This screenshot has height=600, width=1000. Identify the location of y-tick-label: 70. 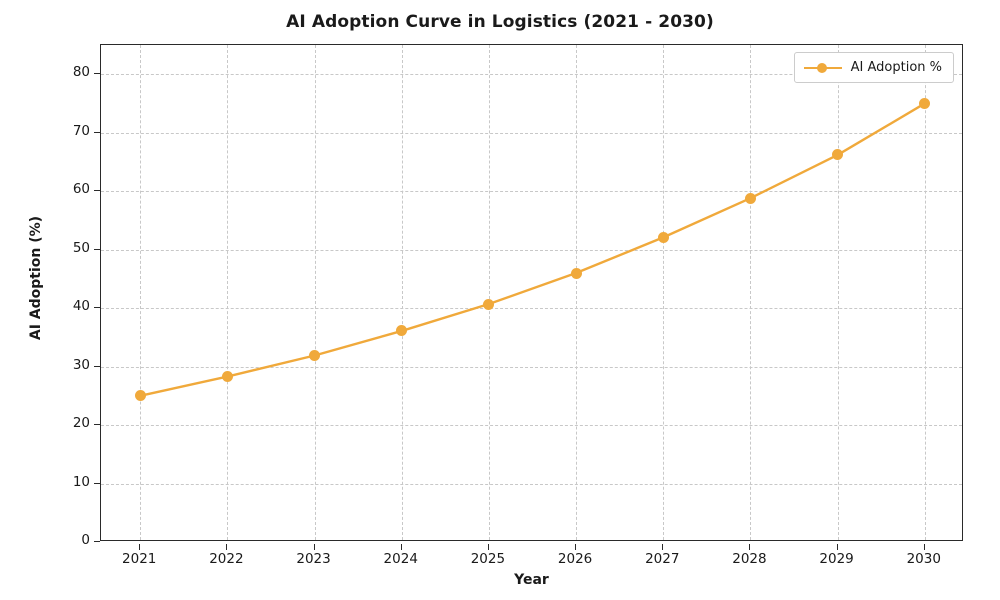
(81, 130).